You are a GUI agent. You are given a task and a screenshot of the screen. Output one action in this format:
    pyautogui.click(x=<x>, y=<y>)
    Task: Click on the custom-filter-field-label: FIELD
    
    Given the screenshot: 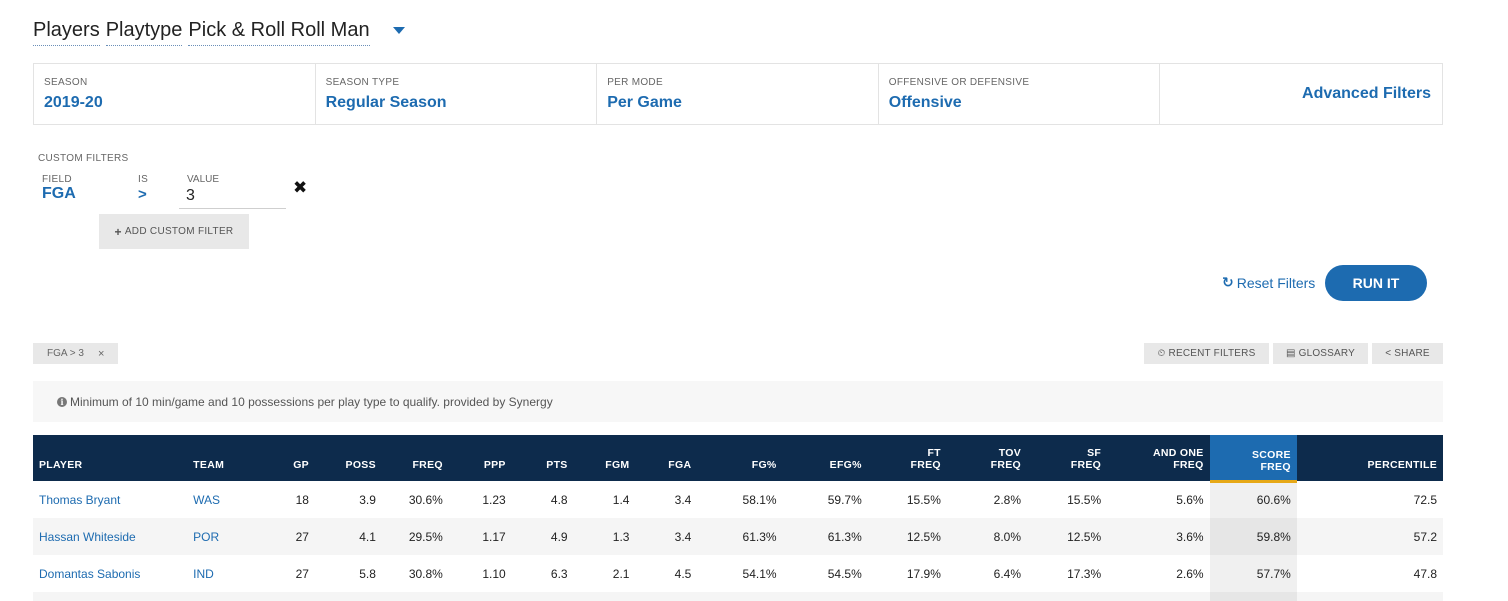 What is the action you would take?
    pyautogui.click(x=57, y=179)
    